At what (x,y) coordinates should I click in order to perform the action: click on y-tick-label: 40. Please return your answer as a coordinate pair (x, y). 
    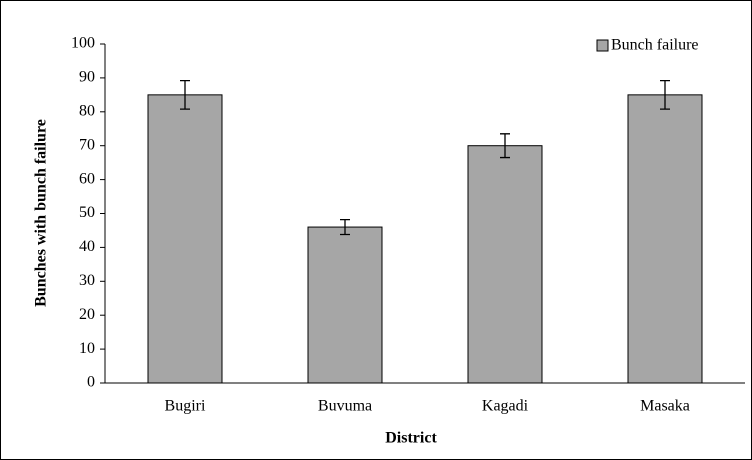
    Looking at the image, I should click on (87, 246).